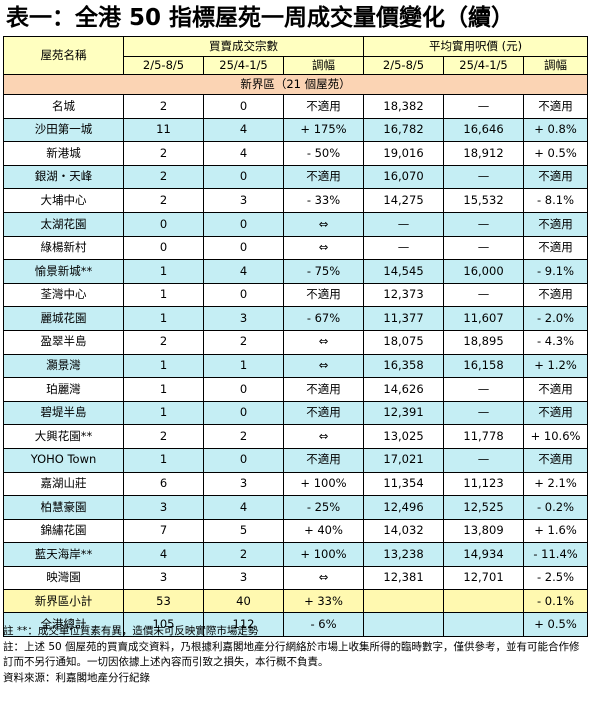  Describe the element at coordinates (63, 389) in the screenshot. I see `estate-name-cell: 珀麗灣` at that location.